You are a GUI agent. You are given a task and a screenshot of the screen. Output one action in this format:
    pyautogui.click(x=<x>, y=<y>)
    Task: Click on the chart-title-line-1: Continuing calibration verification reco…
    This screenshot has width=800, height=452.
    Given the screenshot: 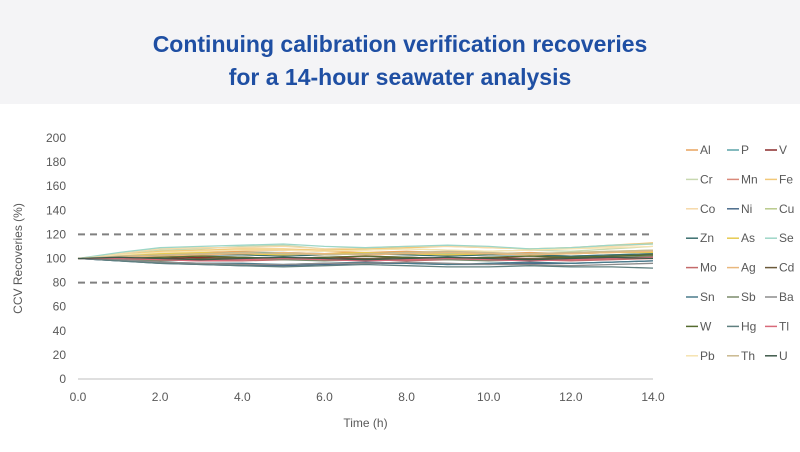 What is the action you would take?
    pyautogui.click(x=400, y=44)
    